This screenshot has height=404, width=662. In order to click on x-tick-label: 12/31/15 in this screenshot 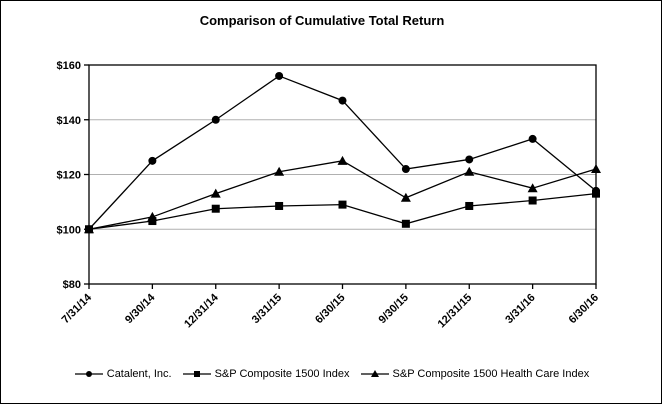, I will do `click(455, 311)`.